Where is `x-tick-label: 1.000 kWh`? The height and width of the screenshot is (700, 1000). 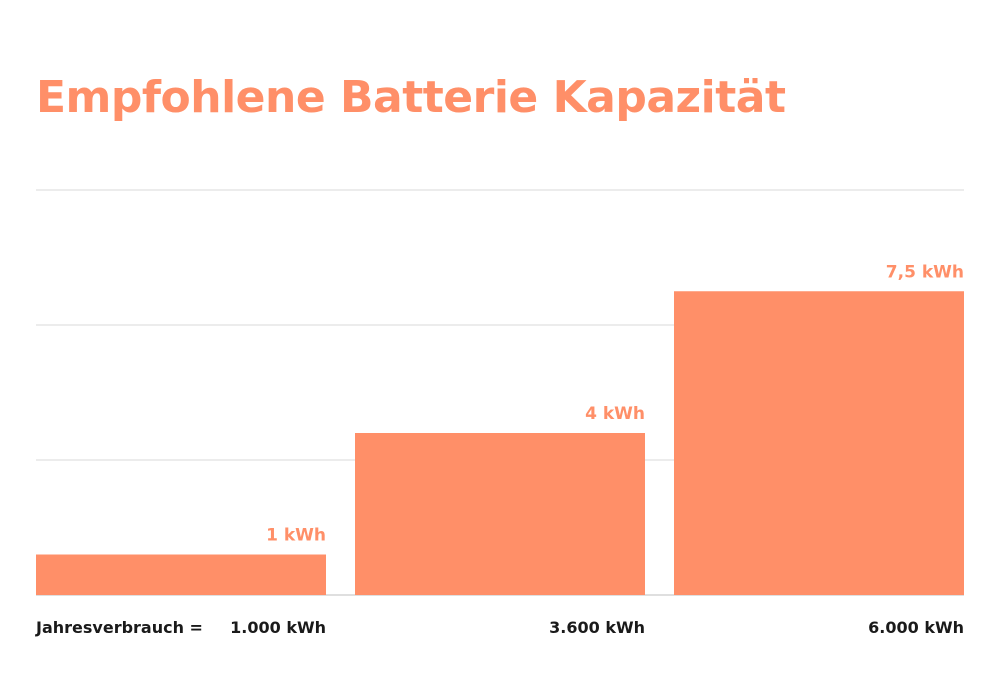
x-tick-label: 1.000 kWh is located at coordinates (278, 627).